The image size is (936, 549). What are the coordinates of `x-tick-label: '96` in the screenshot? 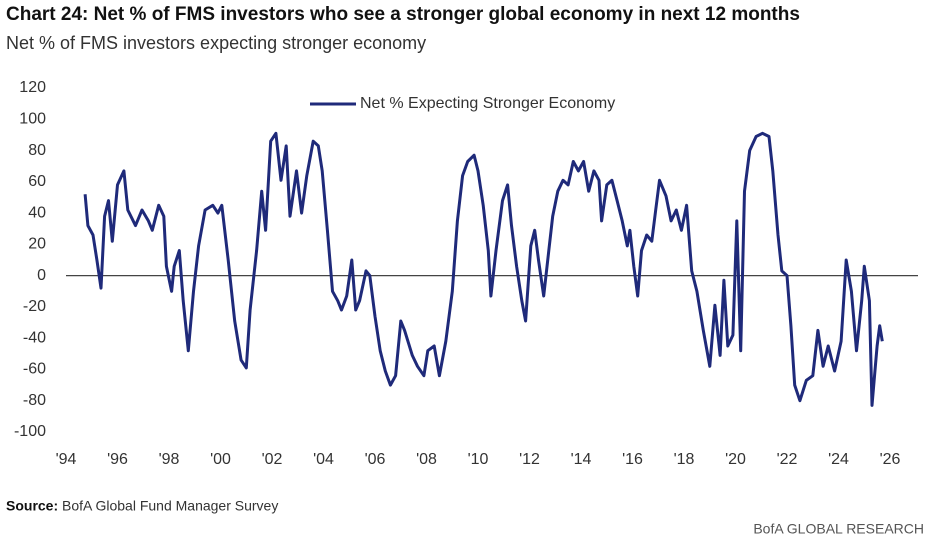 It's located at (117, 459).